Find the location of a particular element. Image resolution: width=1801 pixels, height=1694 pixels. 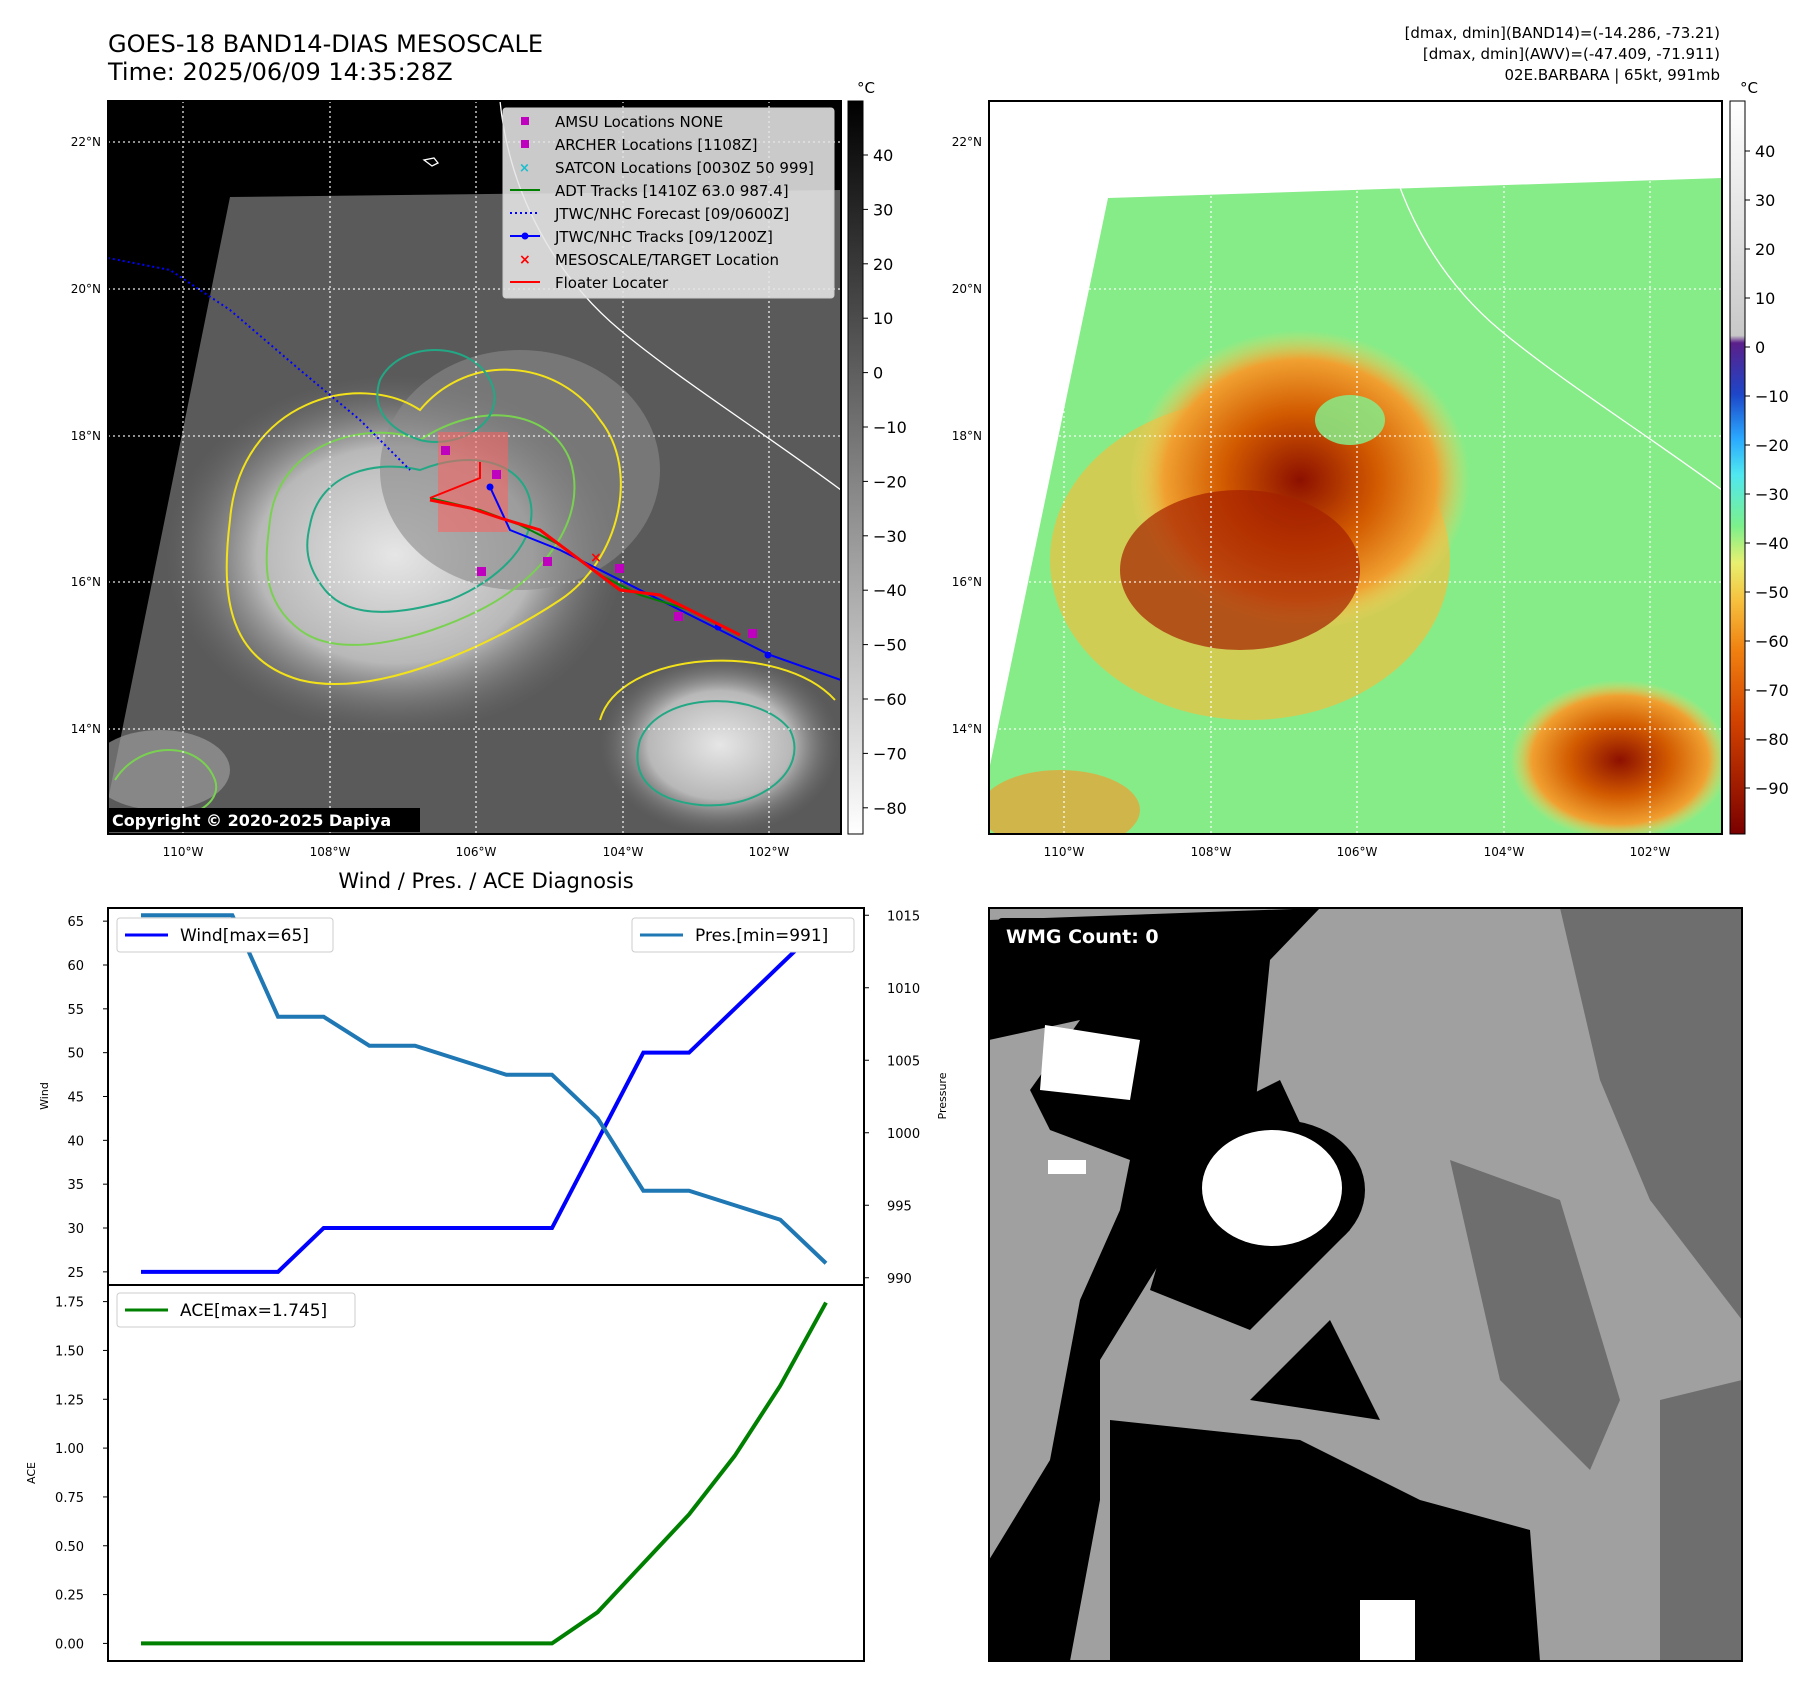

pressure-tick-label: 990 is located at coordinates (899, 1279).